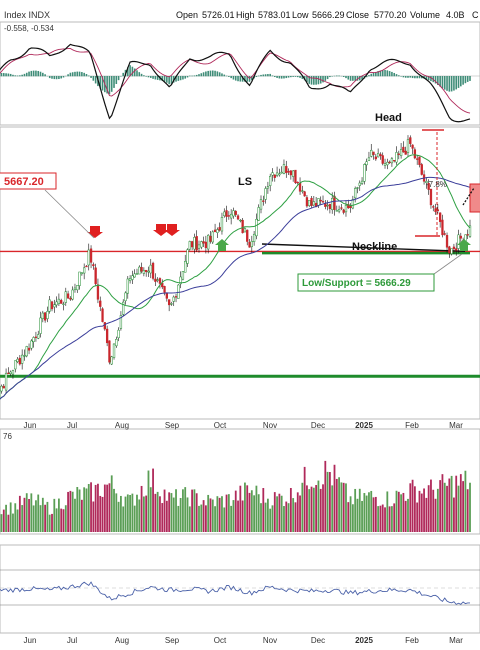 This screenshot has height=650, width=480. I want to click on x-tick-label-top: Sep, so click(172, 425).